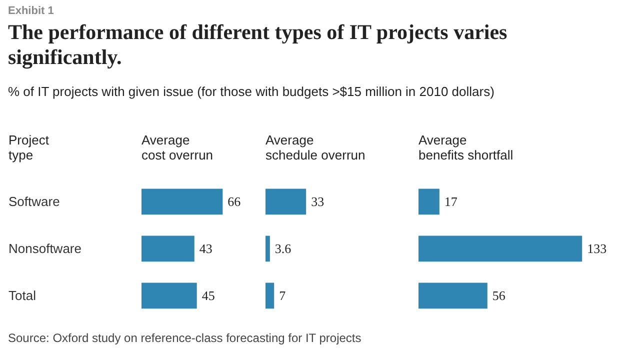 Image resolution: width=624 pixels, height=364 pixels. Describe the element at coordinates (29, 147) in the screenshot. I see `y-axis-title: Project type` at that location.